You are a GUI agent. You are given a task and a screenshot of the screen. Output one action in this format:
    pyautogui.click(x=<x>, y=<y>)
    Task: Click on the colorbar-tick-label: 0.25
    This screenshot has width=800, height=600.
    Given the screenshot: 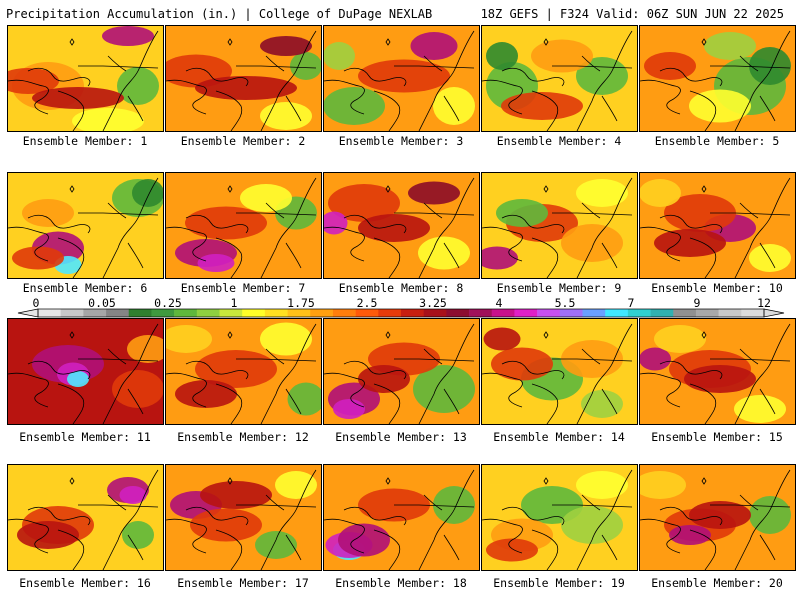 What is the action you would take?
    pyautogui.click(x=168, y=303)
    